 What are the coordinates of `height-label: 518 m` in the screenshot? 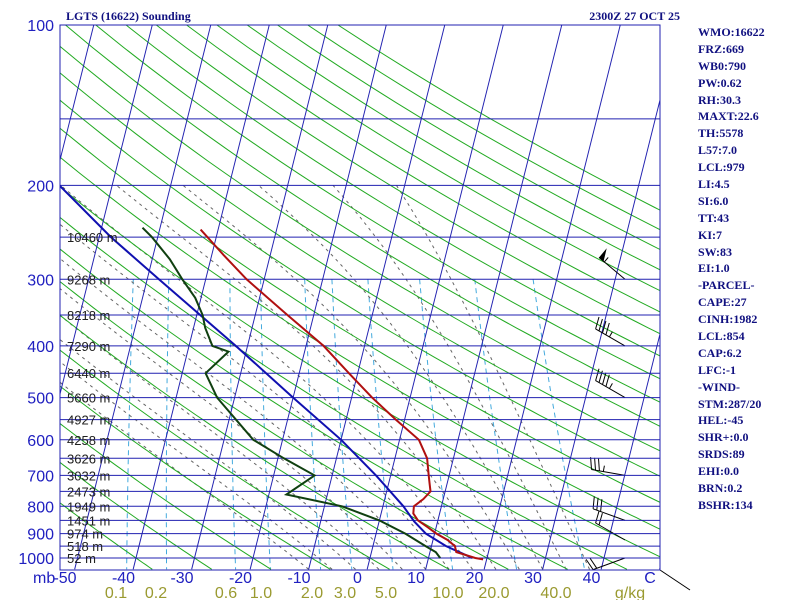 It's located at (85, 546).